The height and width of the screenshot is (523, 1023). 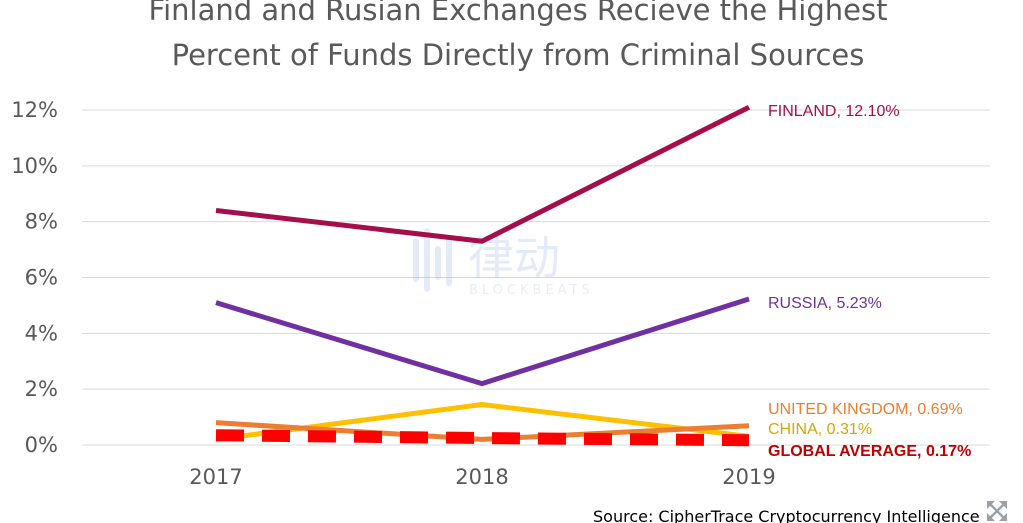 I want to click on x-tick-label: 2017, so click(x=215, y=477).